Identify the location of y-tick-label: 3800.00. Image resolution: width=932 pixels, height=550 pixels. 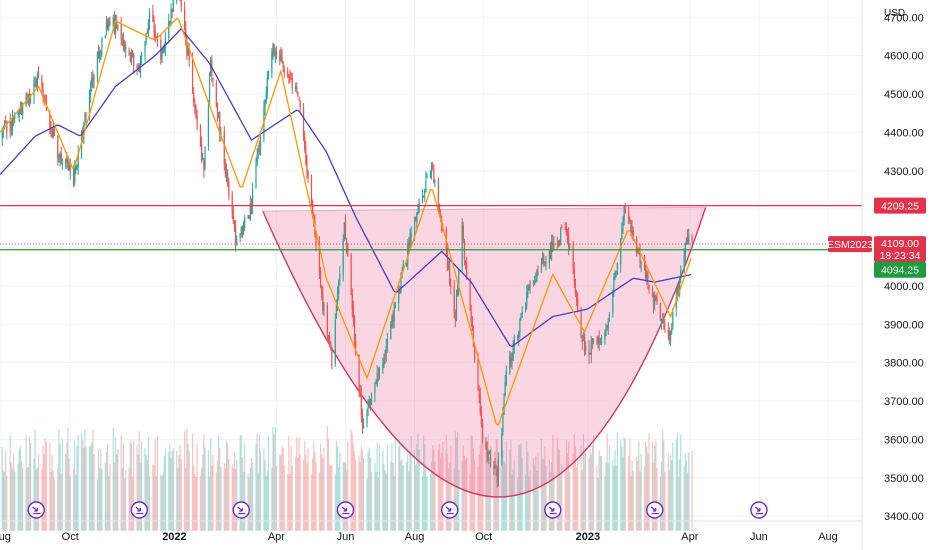
(904, 364).